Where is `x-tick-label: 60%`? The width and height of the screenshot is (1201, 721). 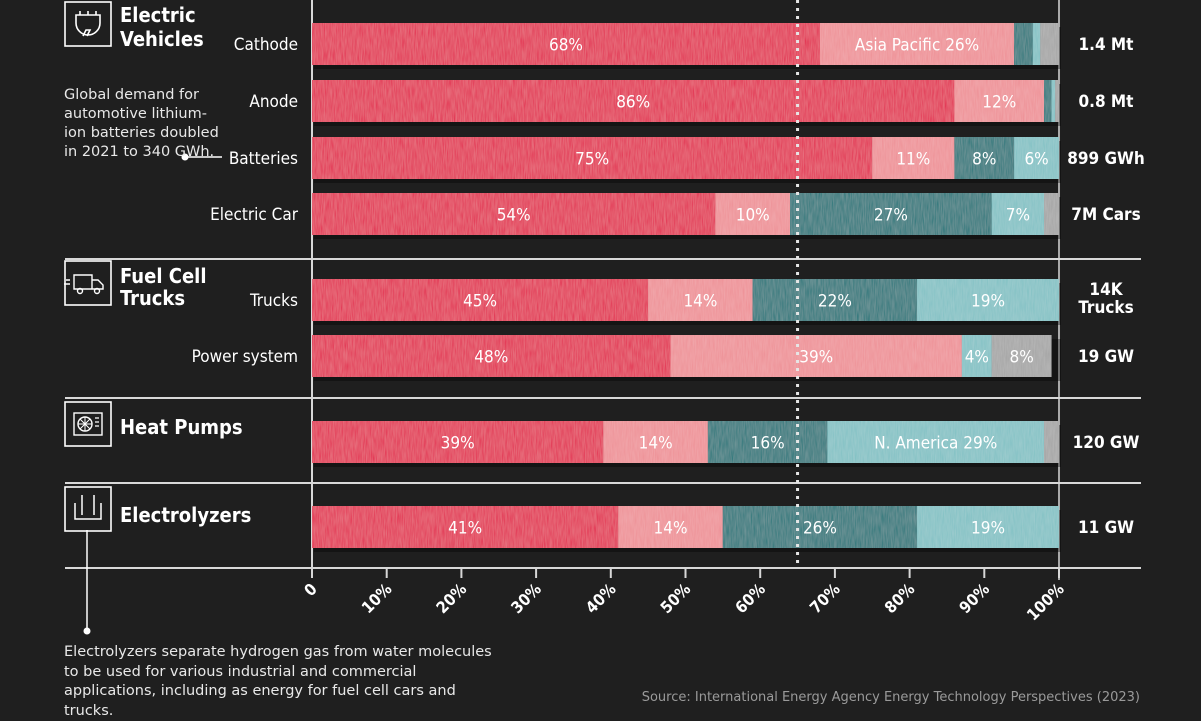 x-tick-label: 60% is located at coordinates (750, 598).